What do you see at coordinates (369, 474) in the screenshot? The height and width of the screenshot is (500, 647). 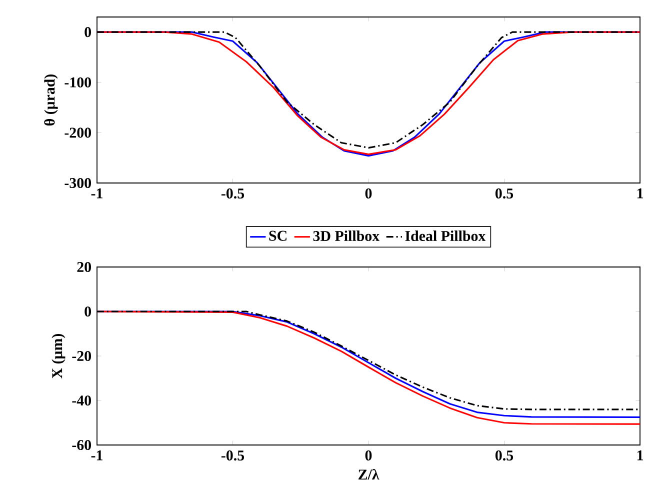 I see `x-axis-title: Z/λ` at bounding box center [369, 474].